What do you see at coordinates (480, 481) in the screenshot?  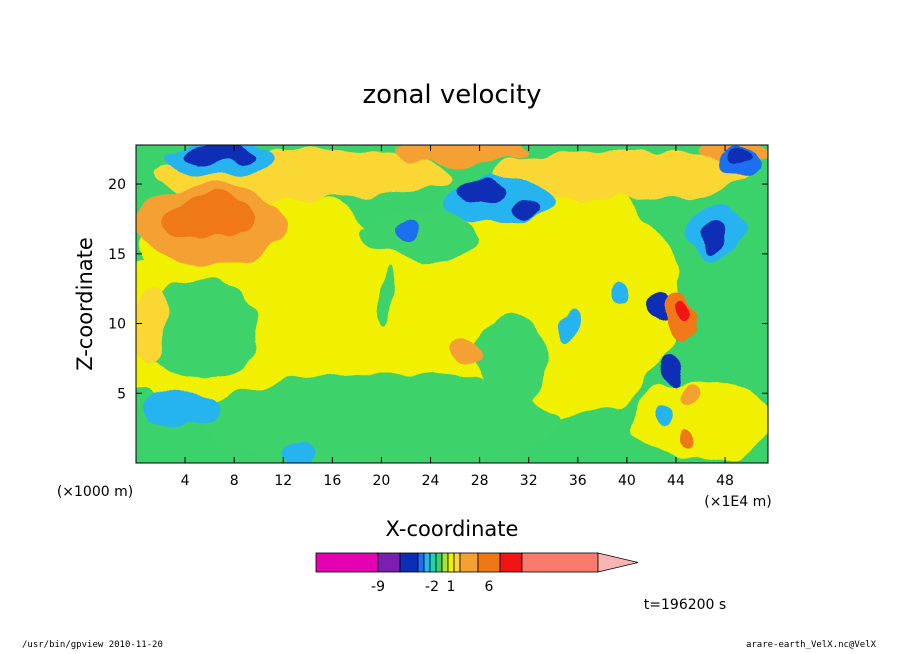 I see `x-tick-label: 28` at bounding box center [480, 481].